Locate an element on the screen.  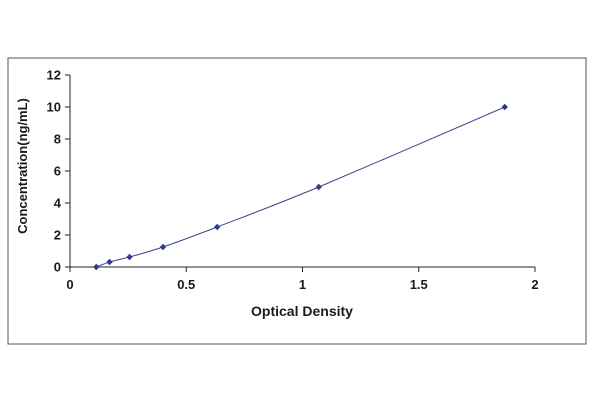
x-tick-label: 1 is located at coordinates (302, 284).